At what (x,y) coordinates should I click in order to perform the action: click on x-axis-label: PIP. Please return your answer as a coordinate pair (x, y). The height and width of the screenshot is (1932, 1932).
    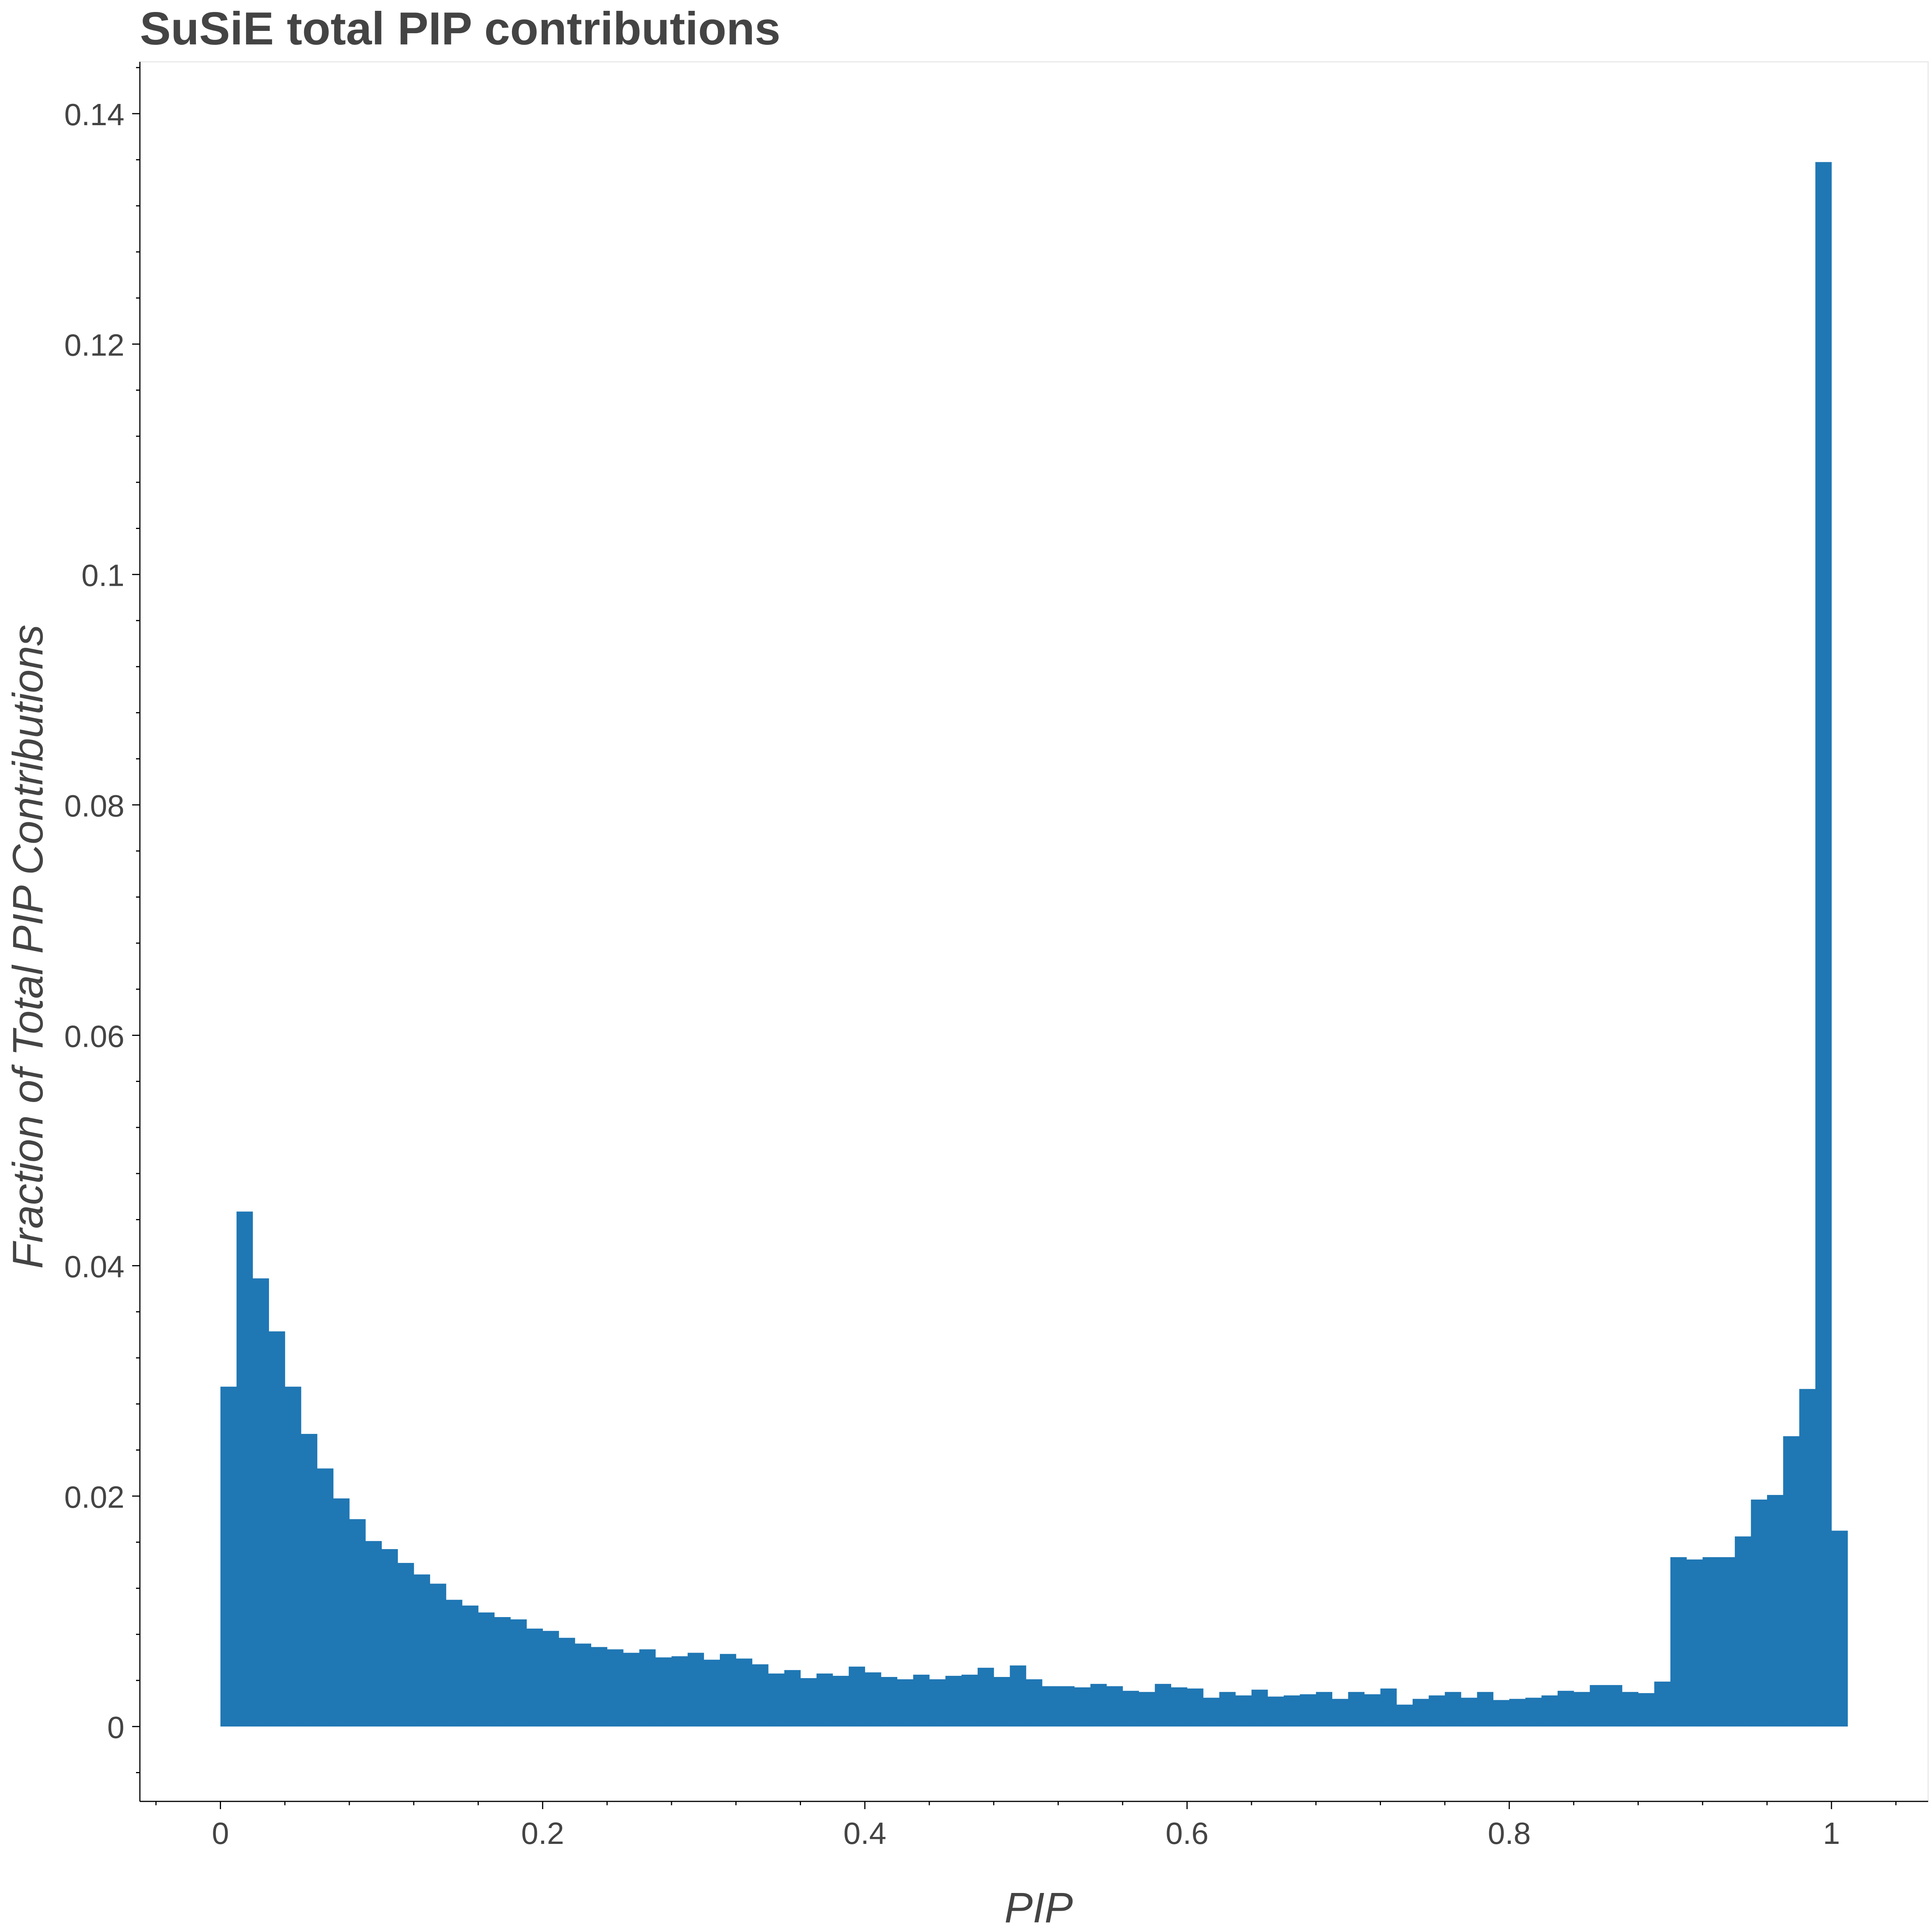
    Looking at the image, I should click on (1038, 1908).